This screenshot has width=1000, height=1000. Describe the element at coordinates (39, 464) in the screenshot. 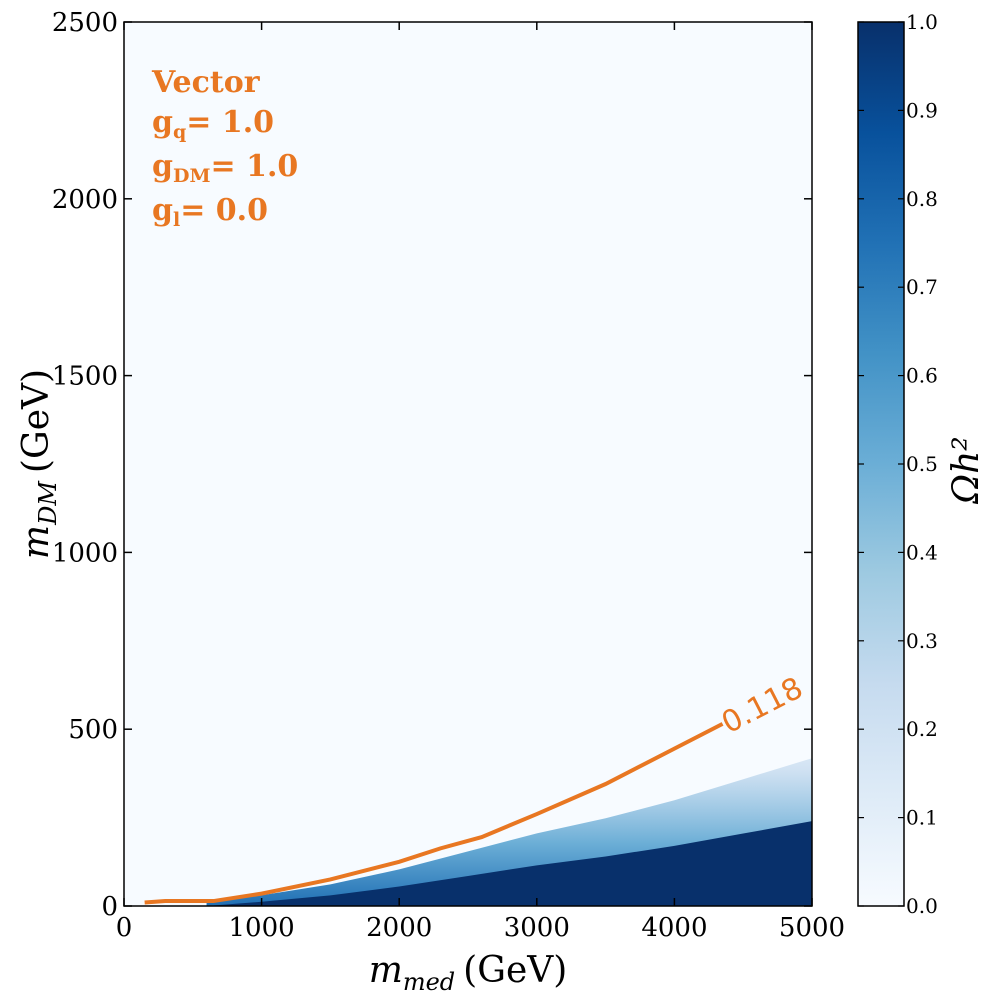

I see `y-axis-title: mDM(GeV)` at that location.